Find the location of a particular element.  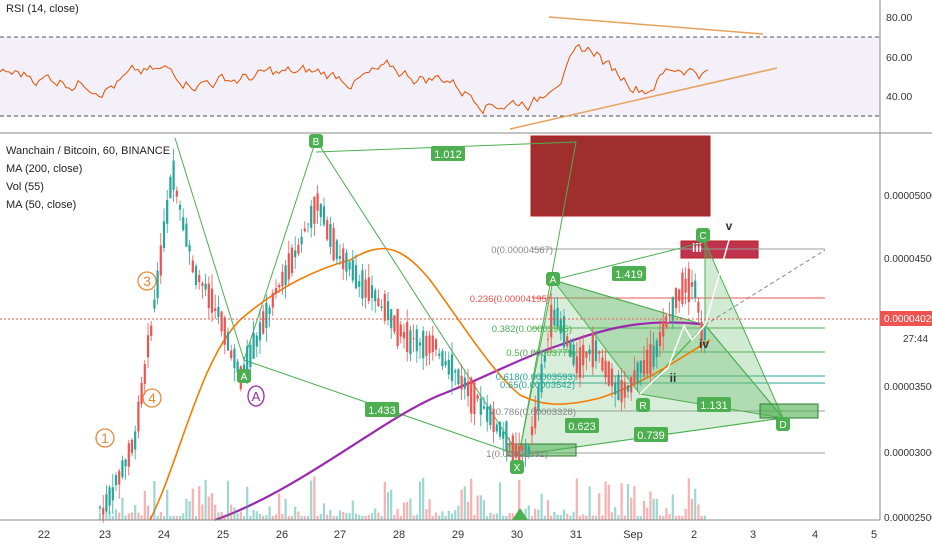

pattern-label: R is located at coordinates (642, 406).